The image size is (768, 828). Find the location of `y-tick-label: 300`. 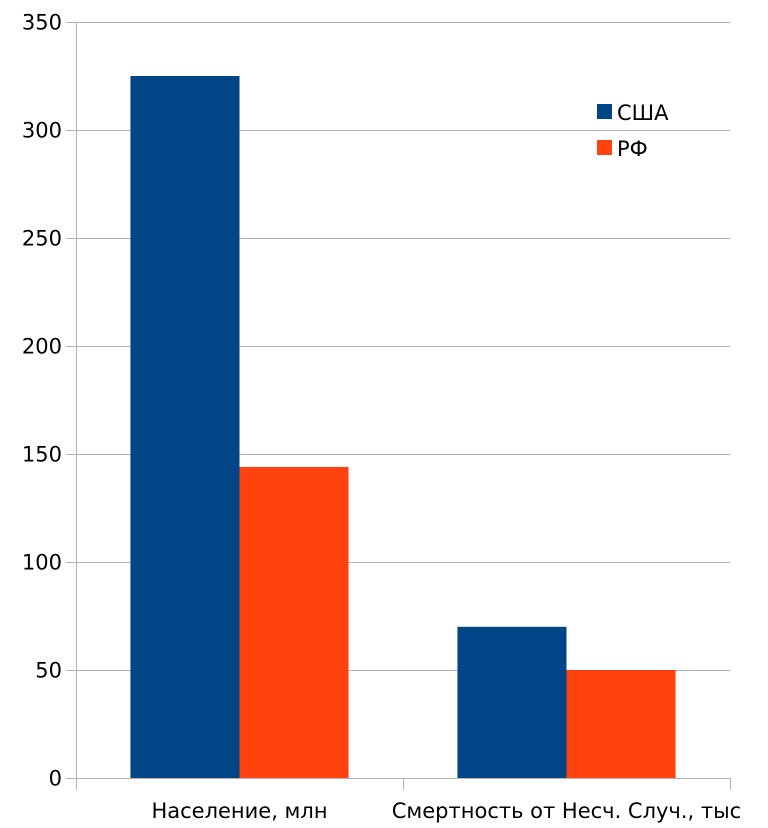

y-tick-label: 300 is located at coordinates (42, 131).